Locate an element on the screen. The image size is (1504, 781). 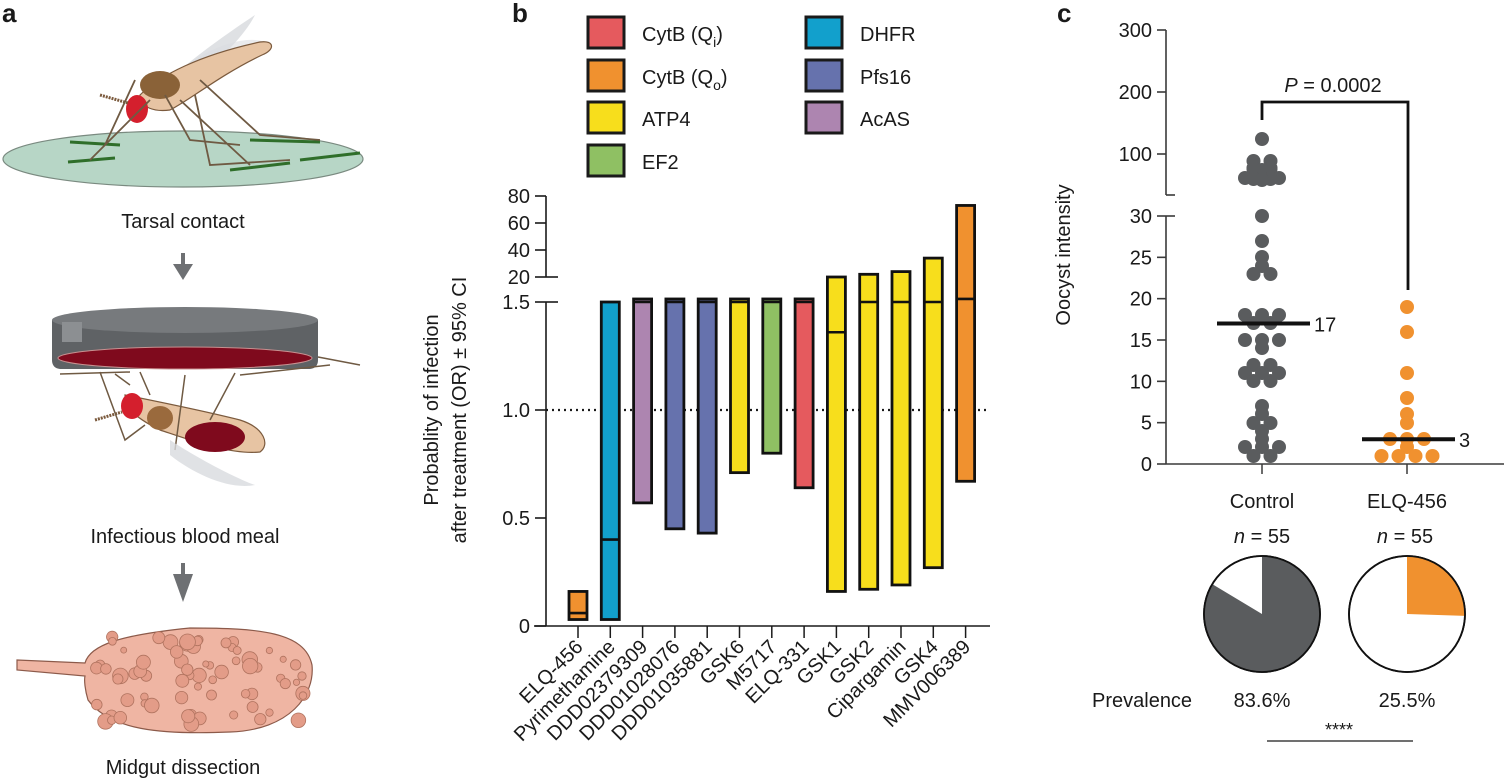
legend-label-text: ATP4 is located at coordinates (666, 120).